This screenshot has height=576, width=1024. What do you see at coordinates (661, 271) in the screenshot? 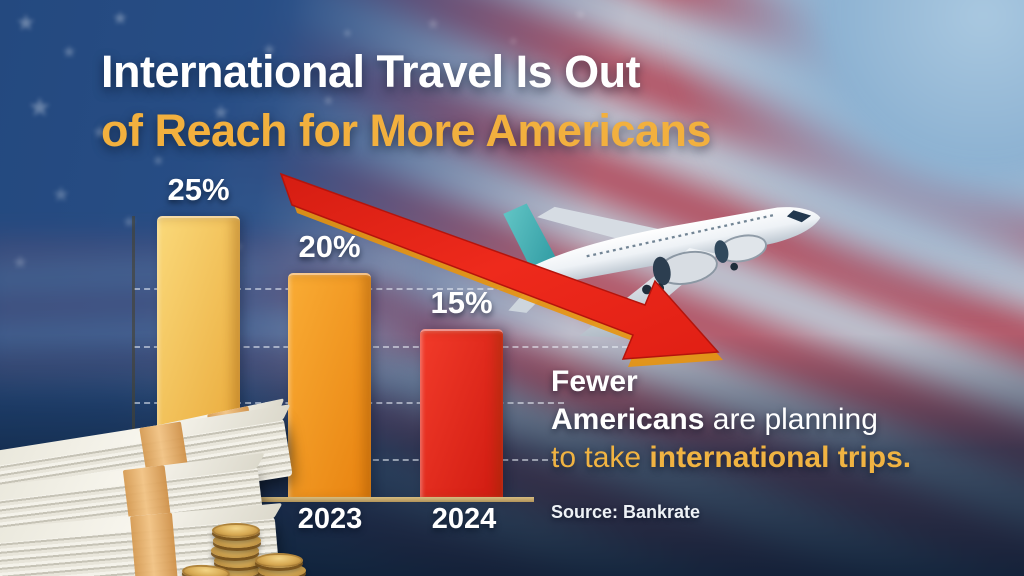
I see `engine-left-intake` at bounding box center [661, 271].